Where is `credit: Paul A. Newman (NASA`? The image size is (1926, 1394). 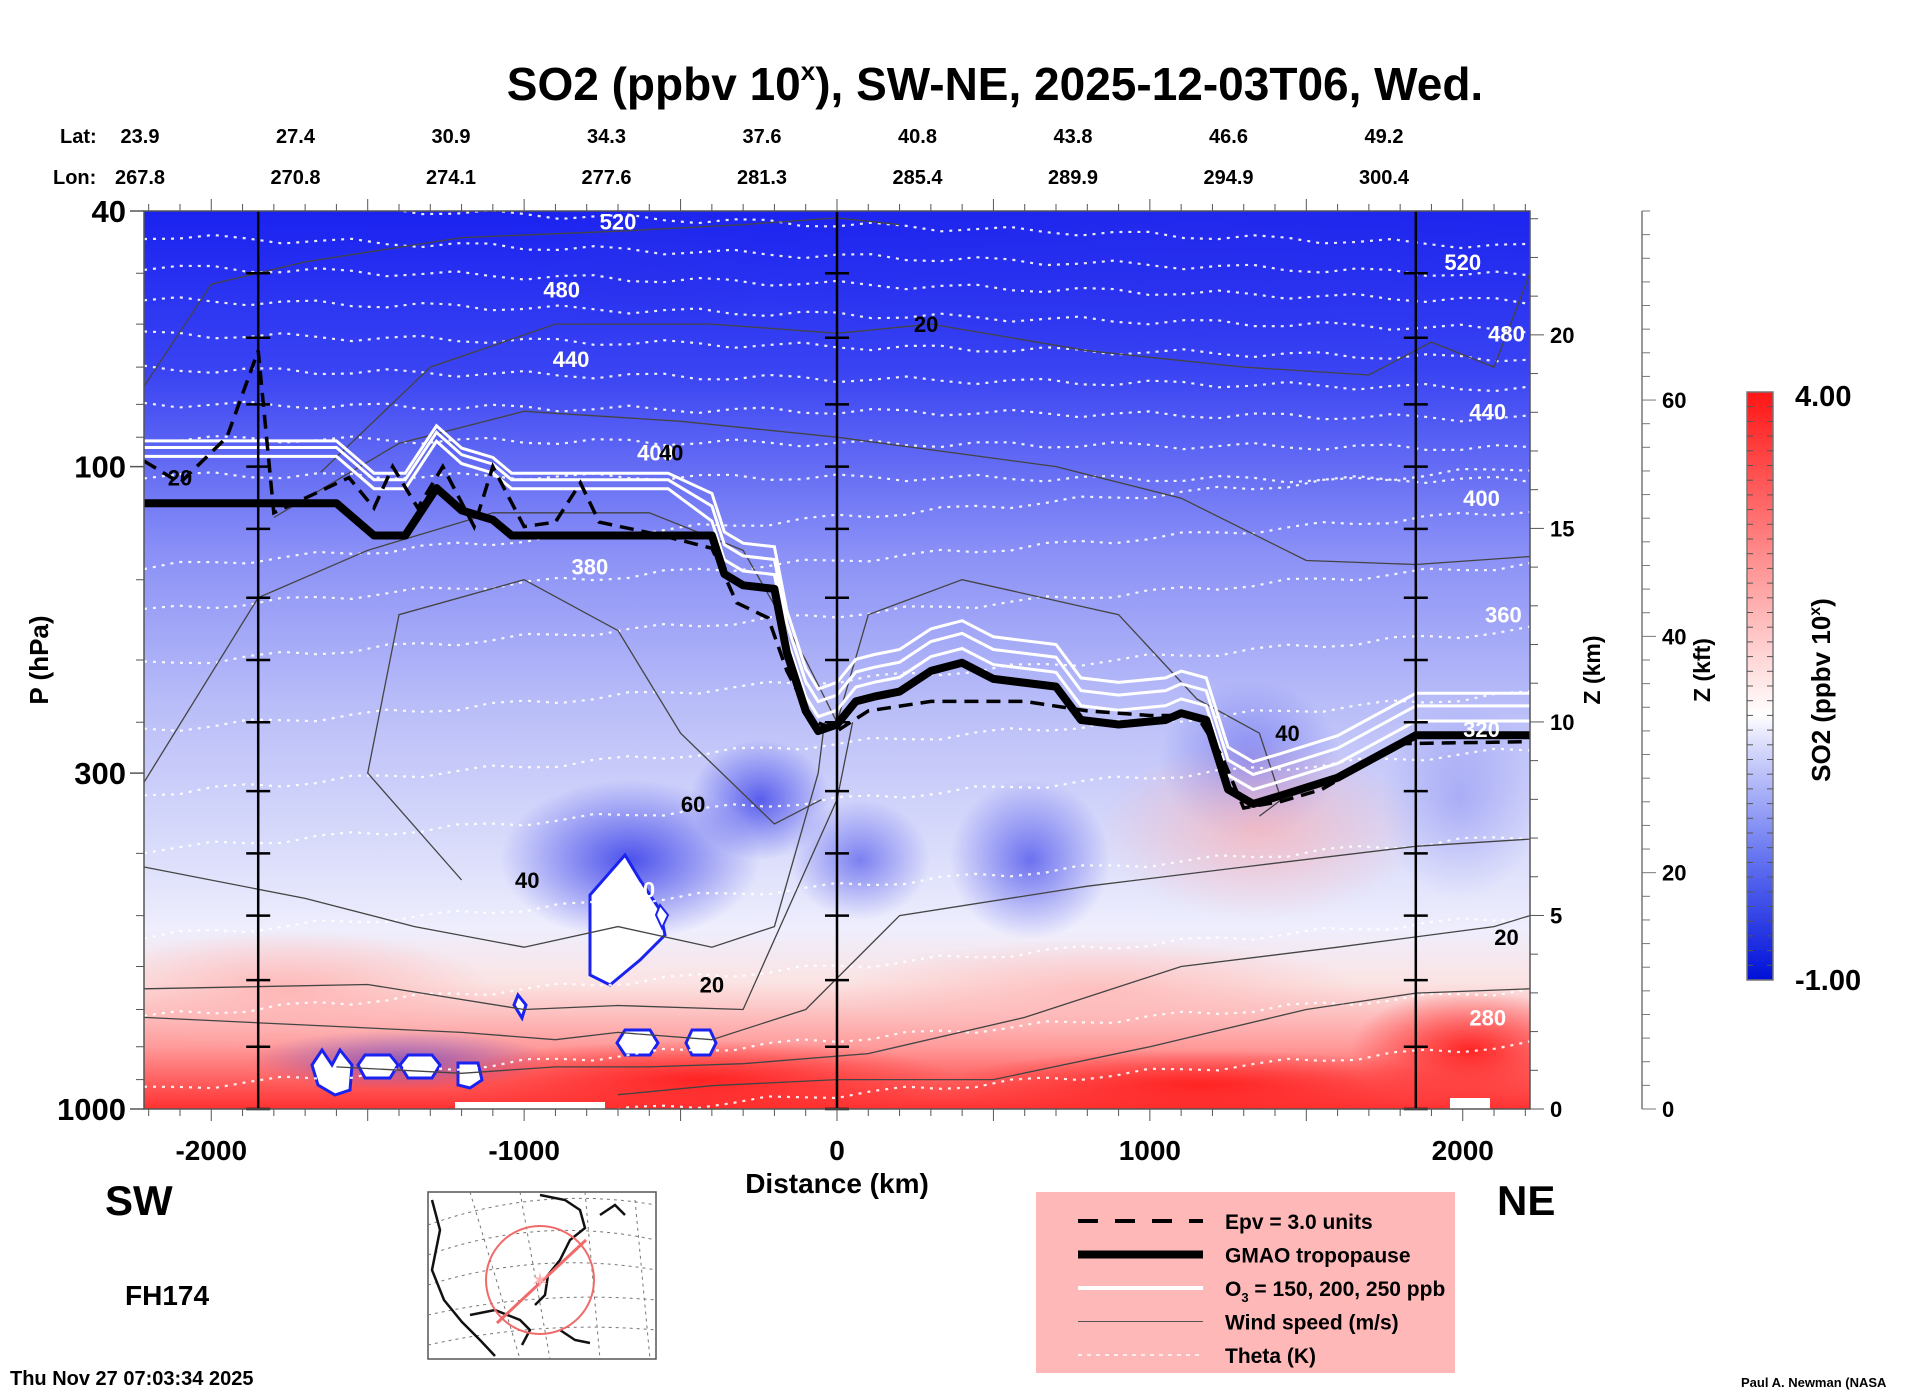 credit: Paul A. Newman (NASA is located at coordinates (1814, 1382).